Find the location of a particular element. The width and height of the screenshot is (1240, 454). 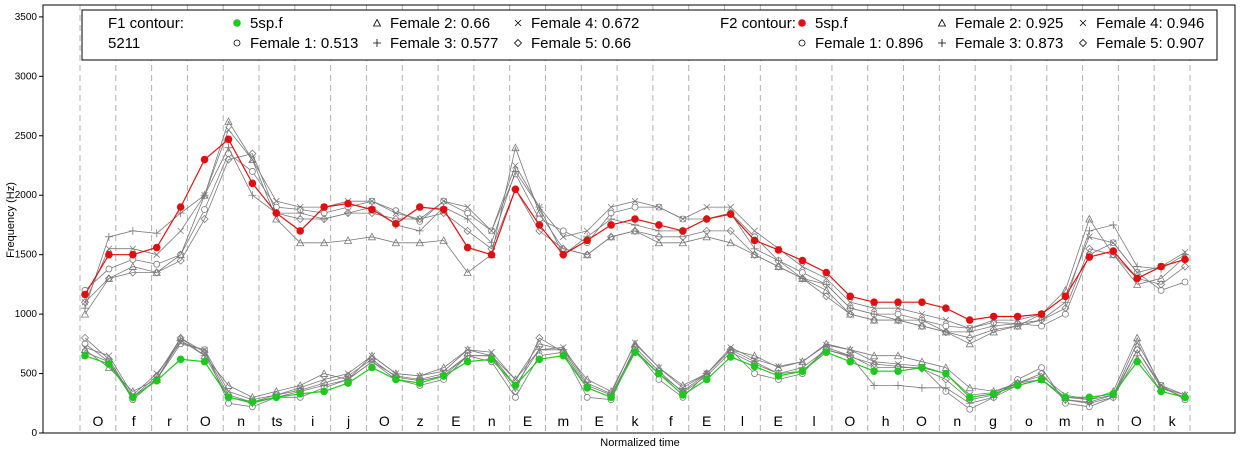

legend-f2-title: F2 contour: is located at coordinates (758, 23).